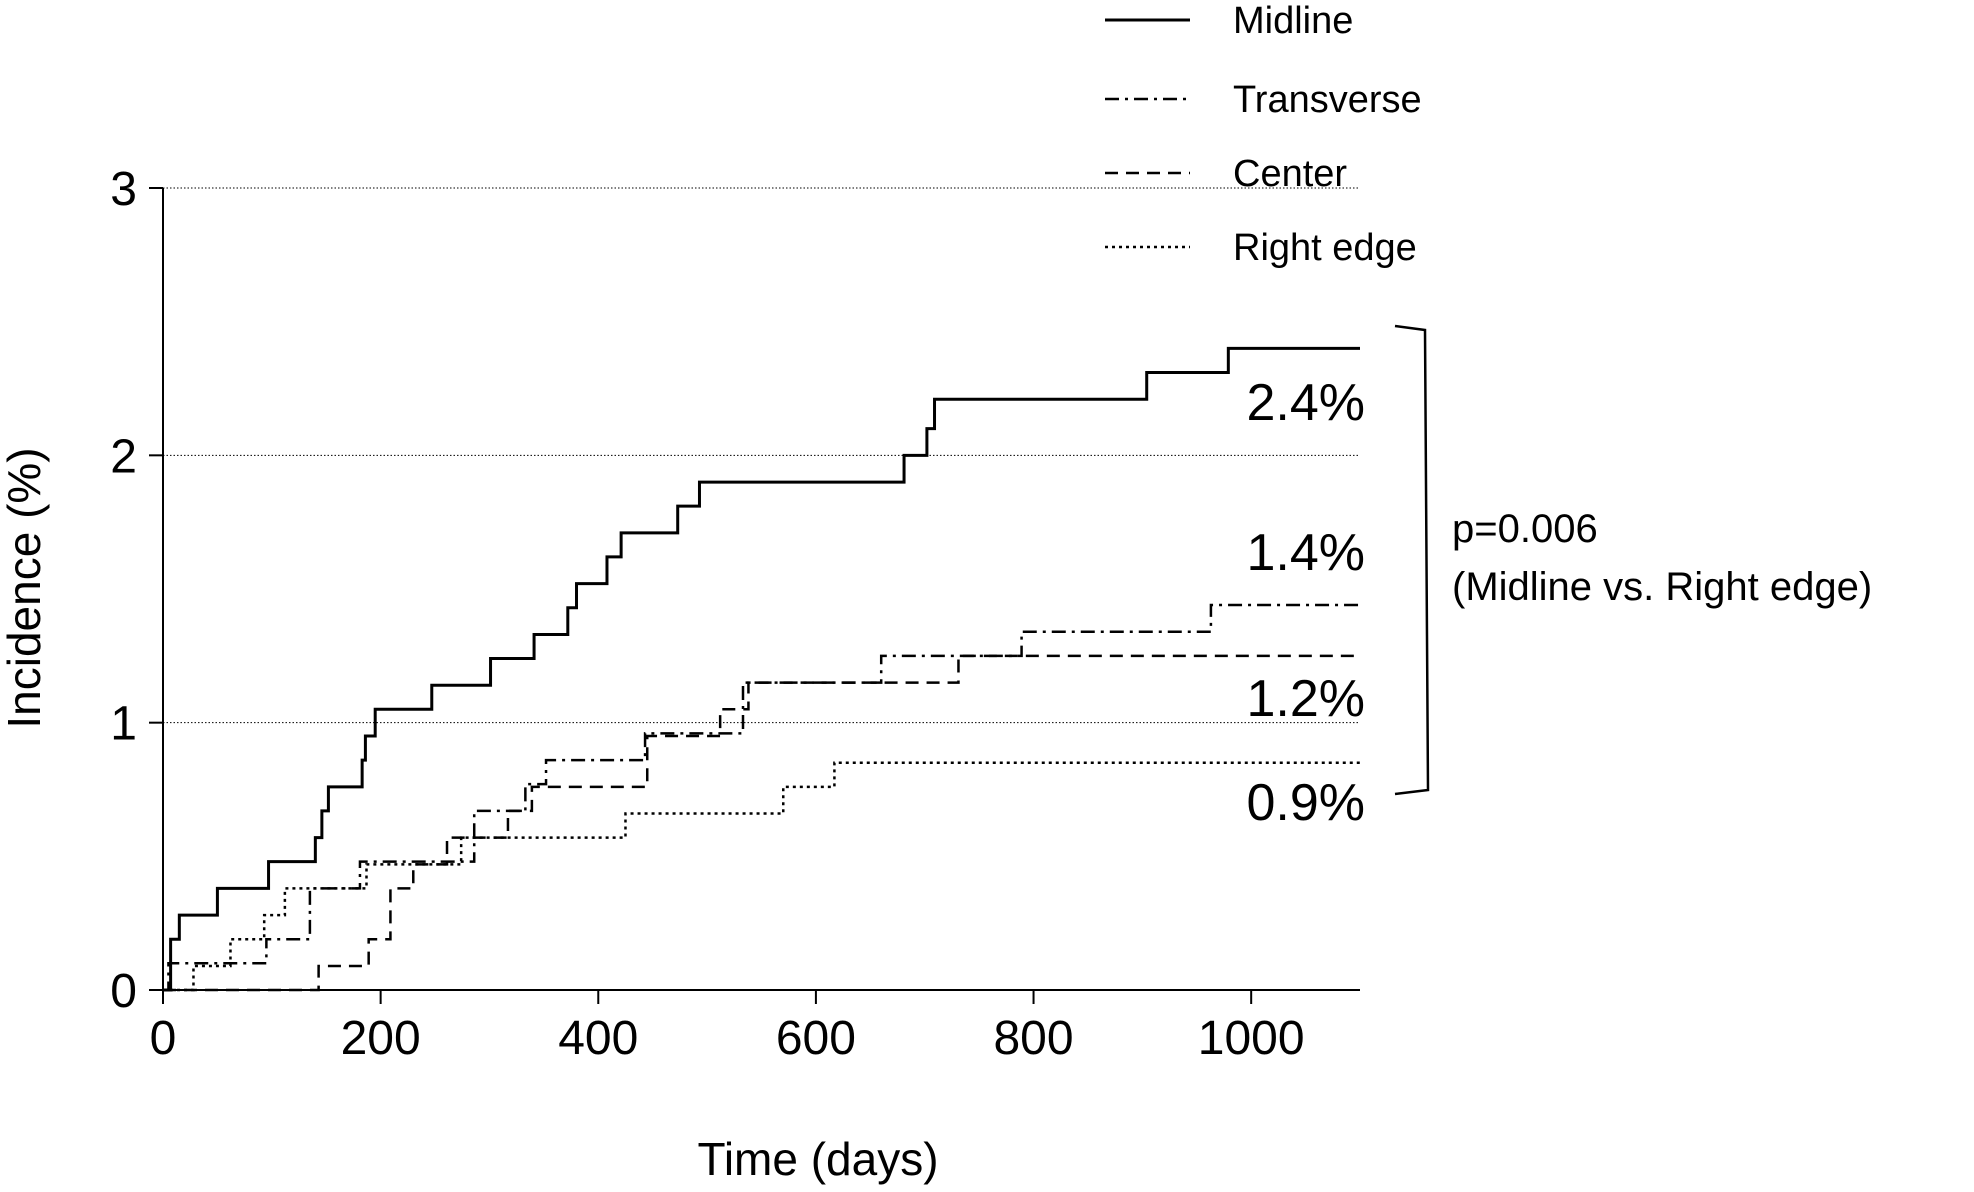 This screenshot has height=1192, width=1974. What do you see at coordinates (1325, 248) in the screenshot?
I see `legend-label: Right edge` at bounding box center [1325, 248].